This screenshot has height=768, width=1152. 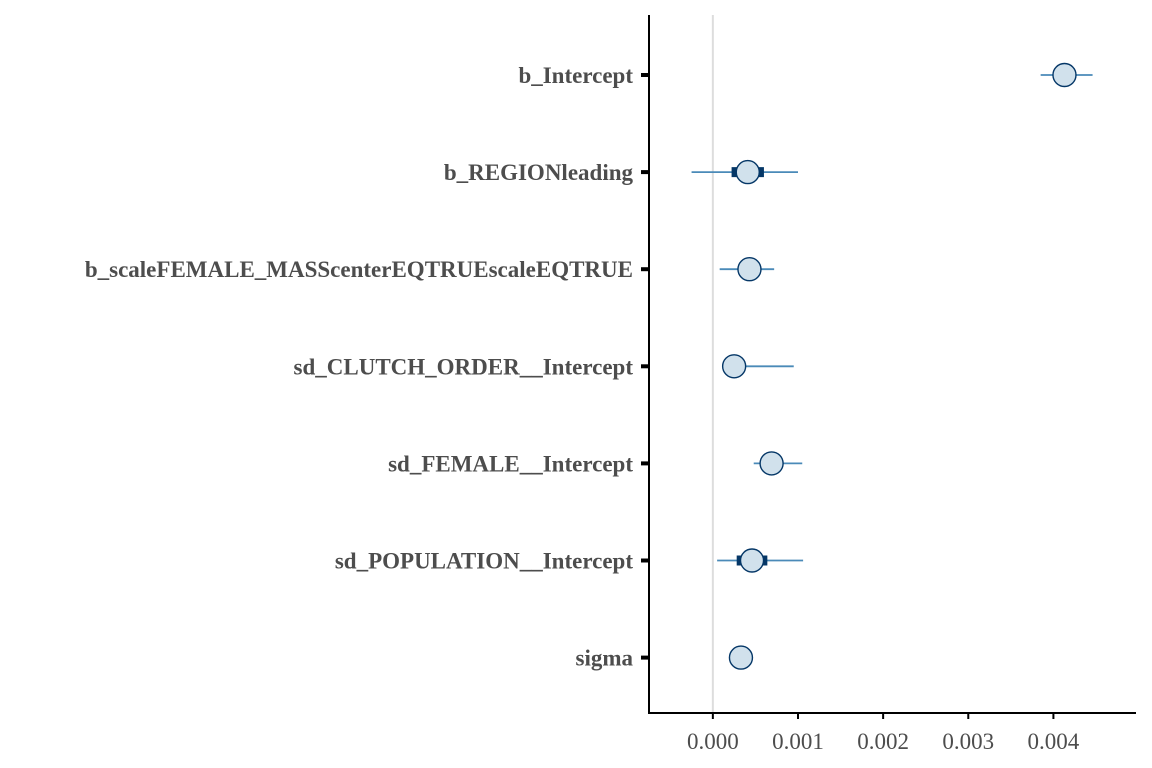 I want to click on x-tick-label: 0.000, so click(x=713, y=741).